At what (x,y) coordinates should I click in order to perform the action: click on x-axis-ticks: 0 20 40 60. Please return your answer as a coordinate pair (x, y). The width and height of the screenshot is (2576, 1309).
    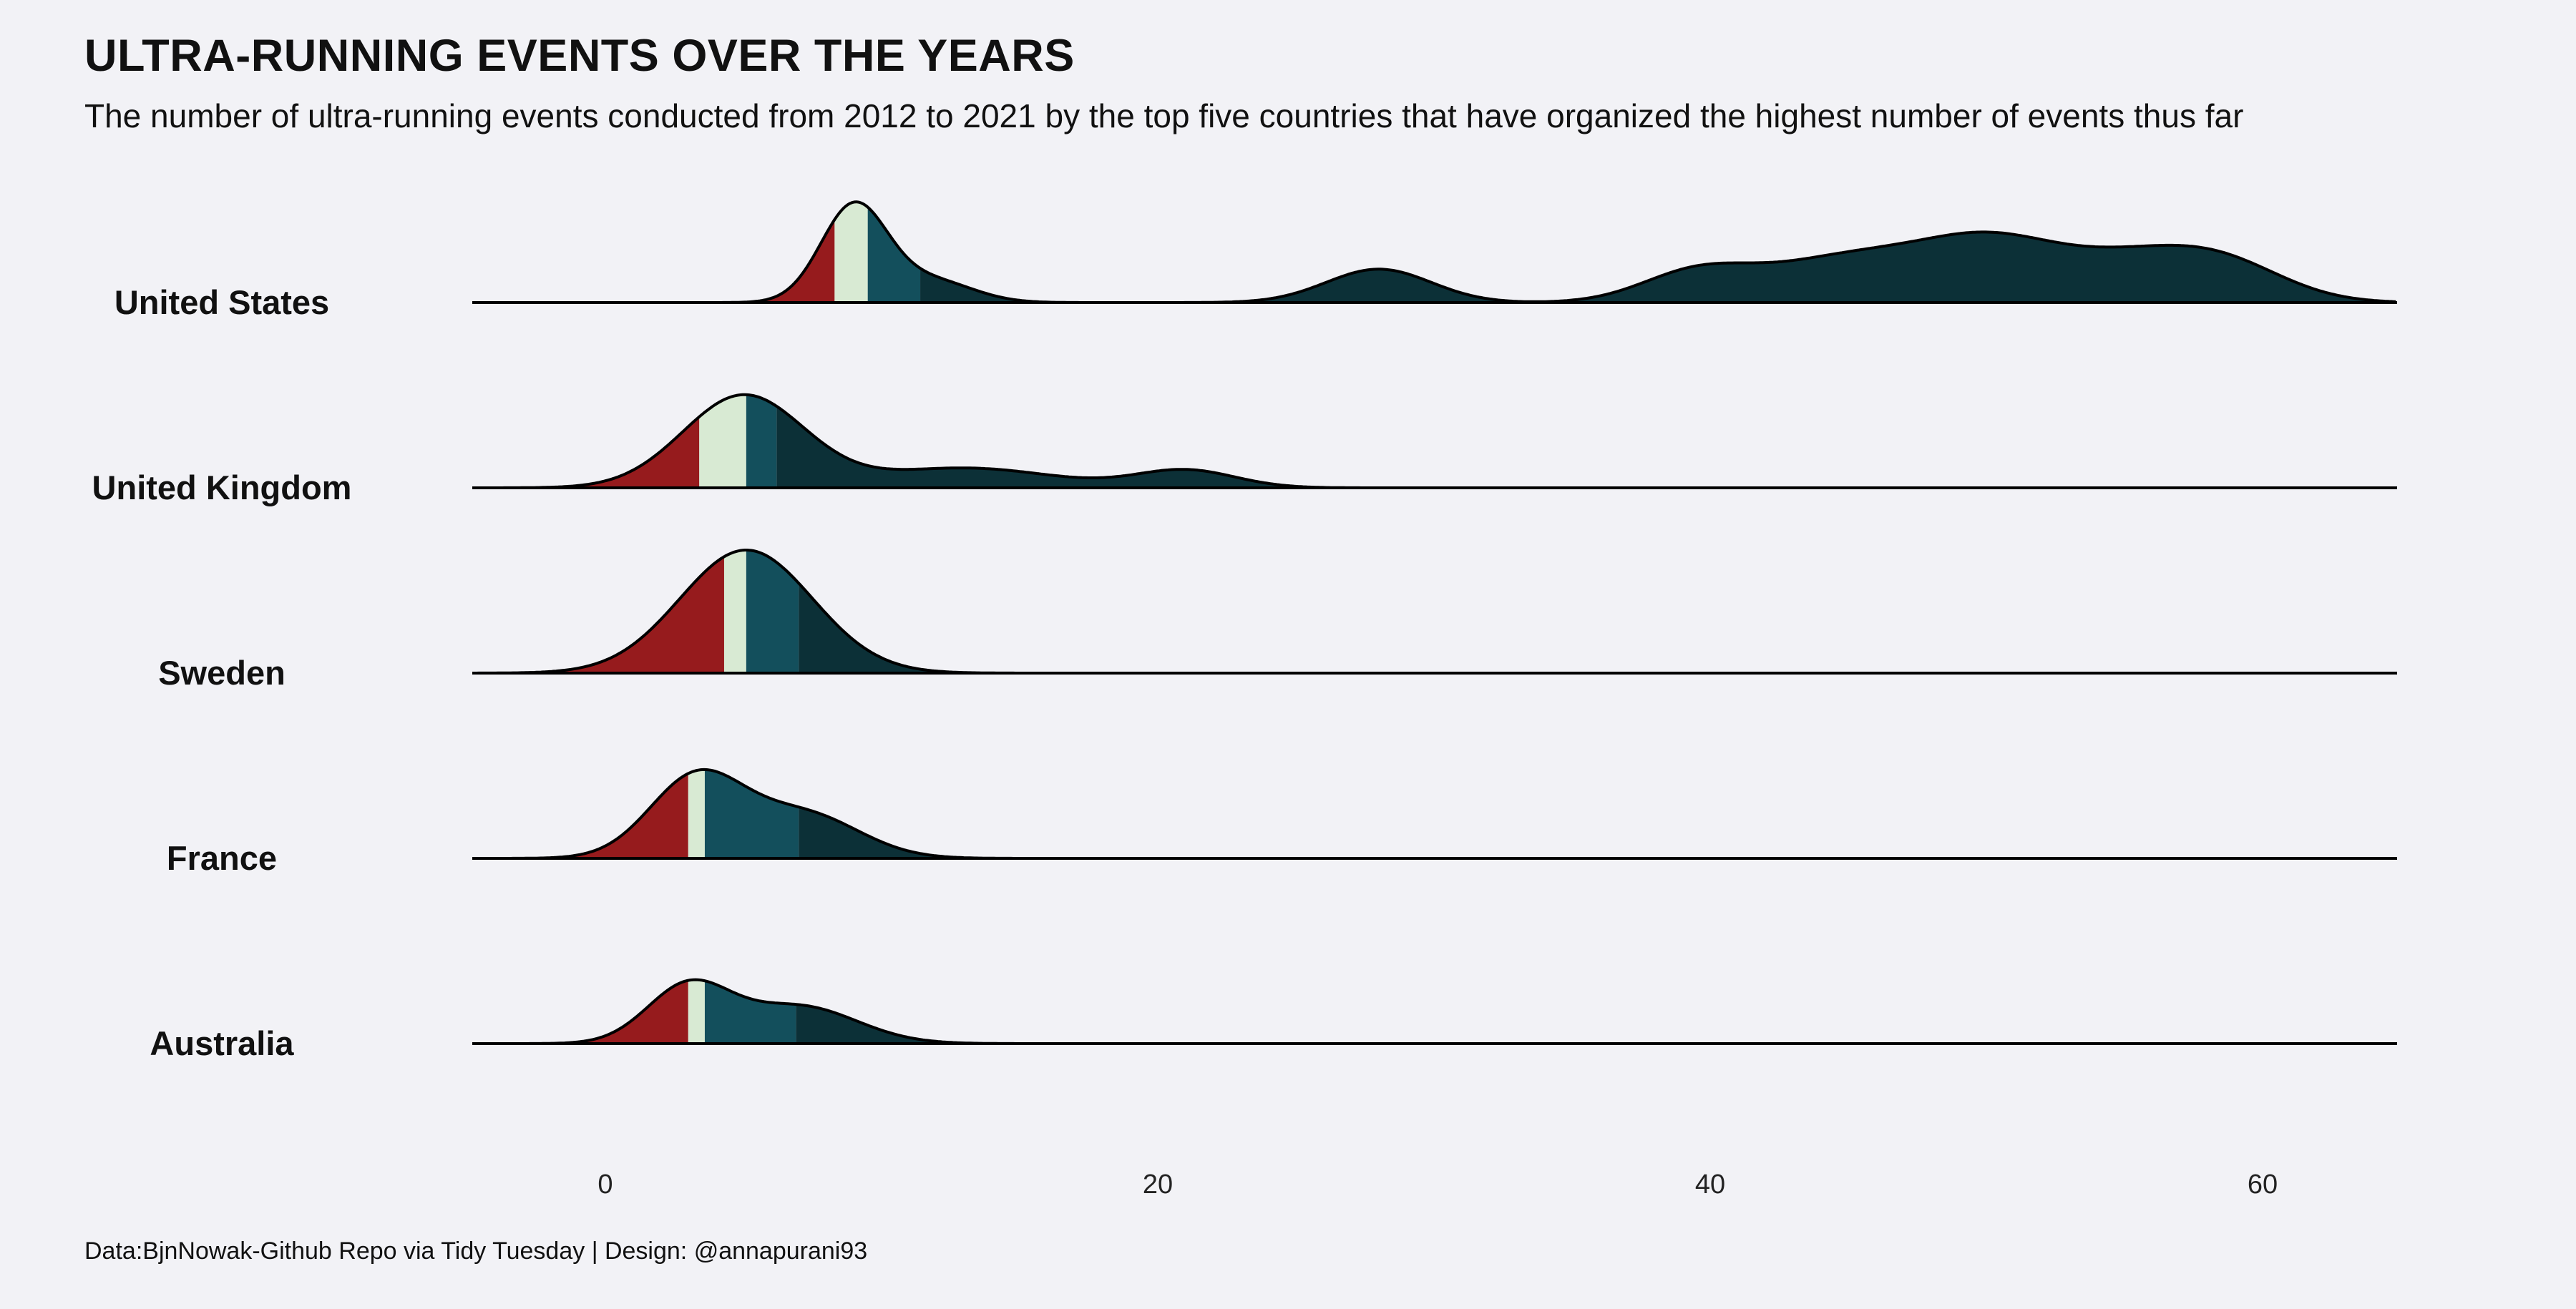
    Looking at the image, I should click on (1437, 1185).